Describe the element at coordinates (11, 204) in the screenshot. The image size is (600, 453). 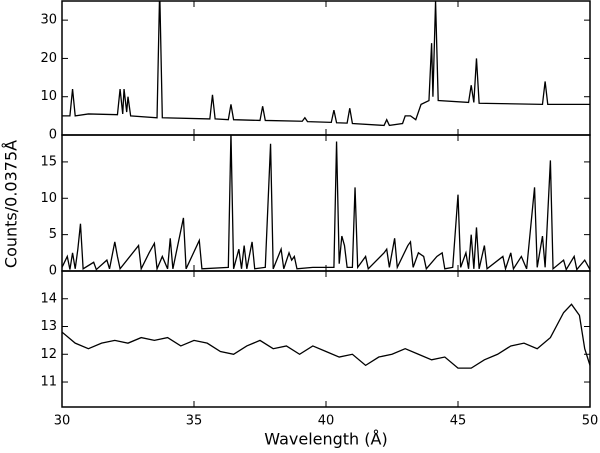
I see `y-axis-label: Counts/0.0375Å` at that location.